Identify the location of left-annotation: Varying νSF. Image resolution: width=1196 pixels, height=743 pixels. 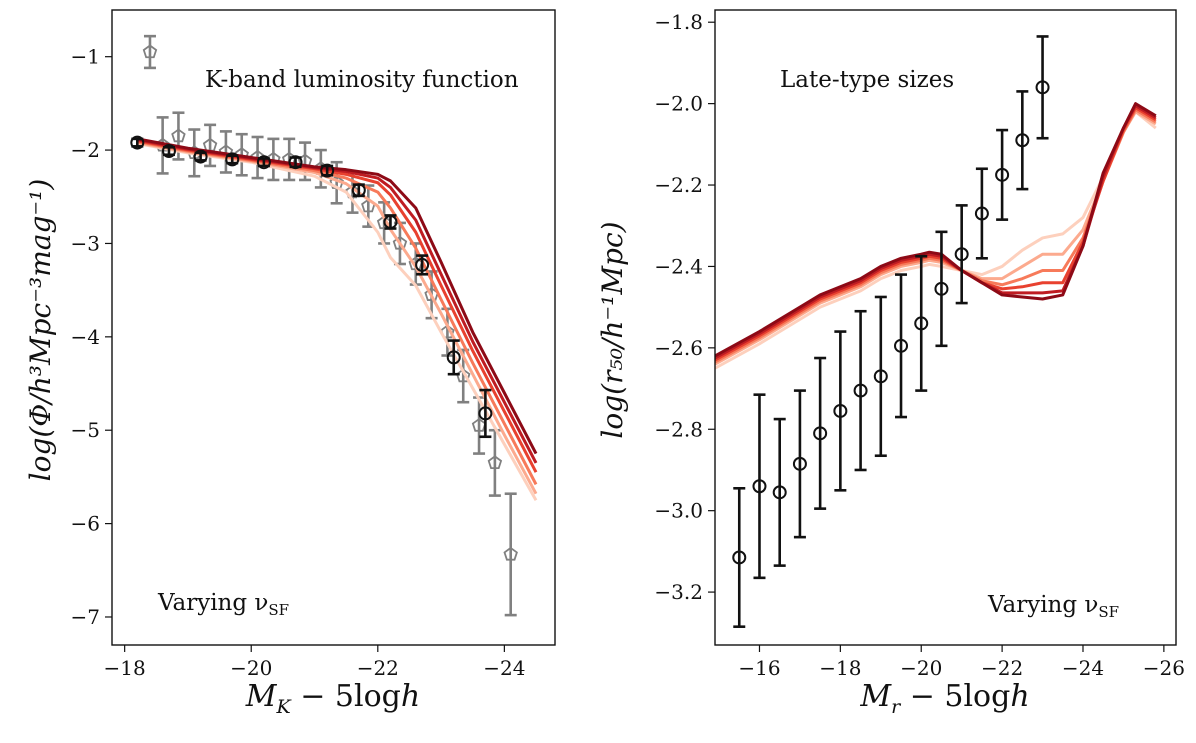
(223, 604).